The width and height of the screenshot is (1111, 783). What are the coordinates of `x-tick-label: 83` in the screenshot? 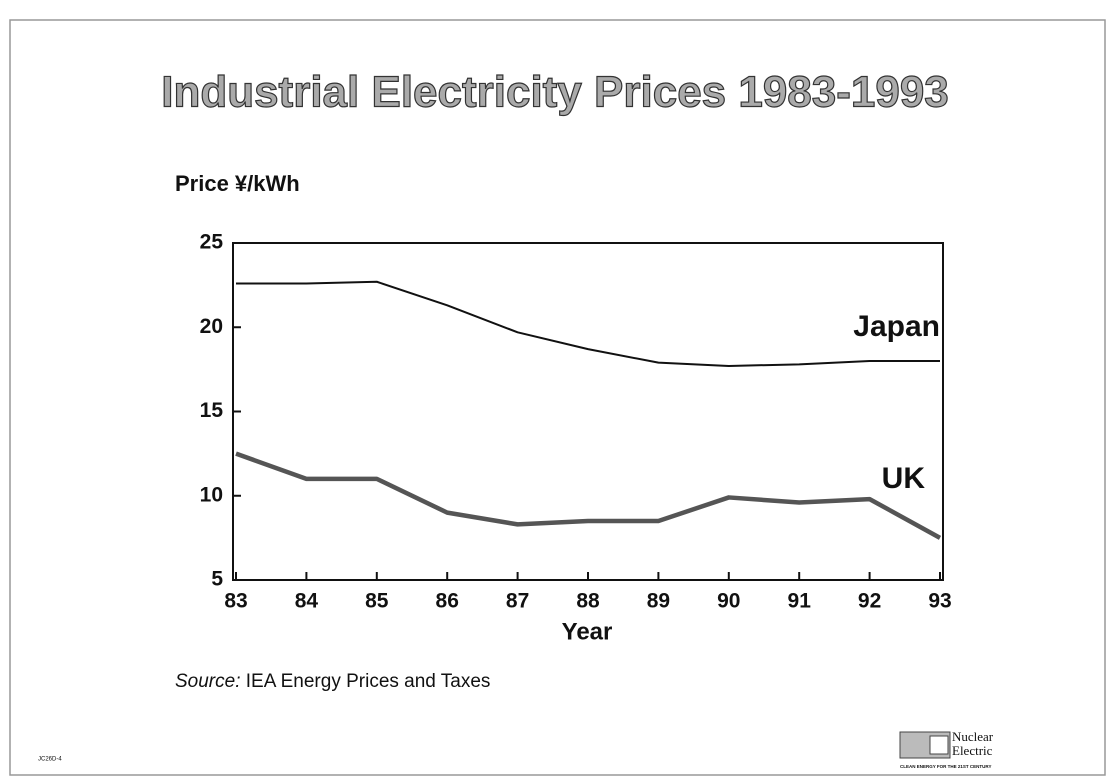 It's located at (235, 601).